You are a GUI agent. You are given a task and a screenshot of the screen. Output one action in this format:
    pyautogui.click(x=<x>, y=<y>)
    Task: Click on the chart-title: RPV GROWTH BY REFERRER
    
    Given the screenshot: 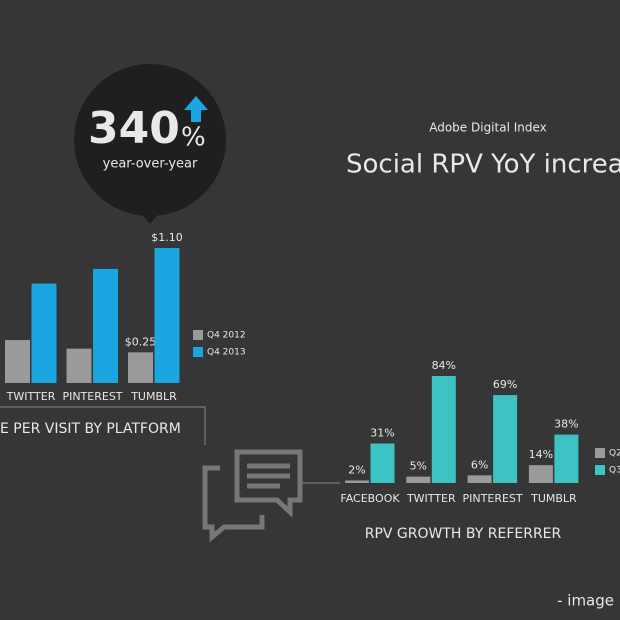 What is the action you would take?
    pyautogui.click(x=463, y=534)
    